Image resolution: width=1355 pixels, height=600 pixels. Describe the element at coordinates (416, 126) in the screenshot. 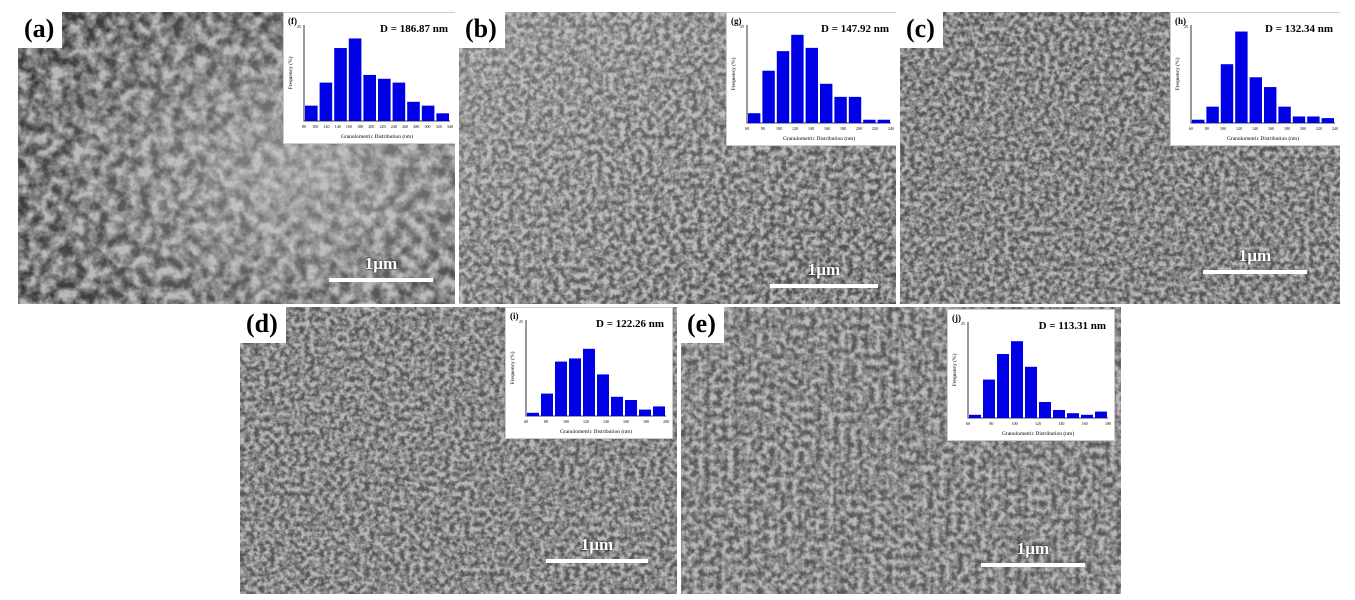

I see `x-tick-label: 280` at that location.